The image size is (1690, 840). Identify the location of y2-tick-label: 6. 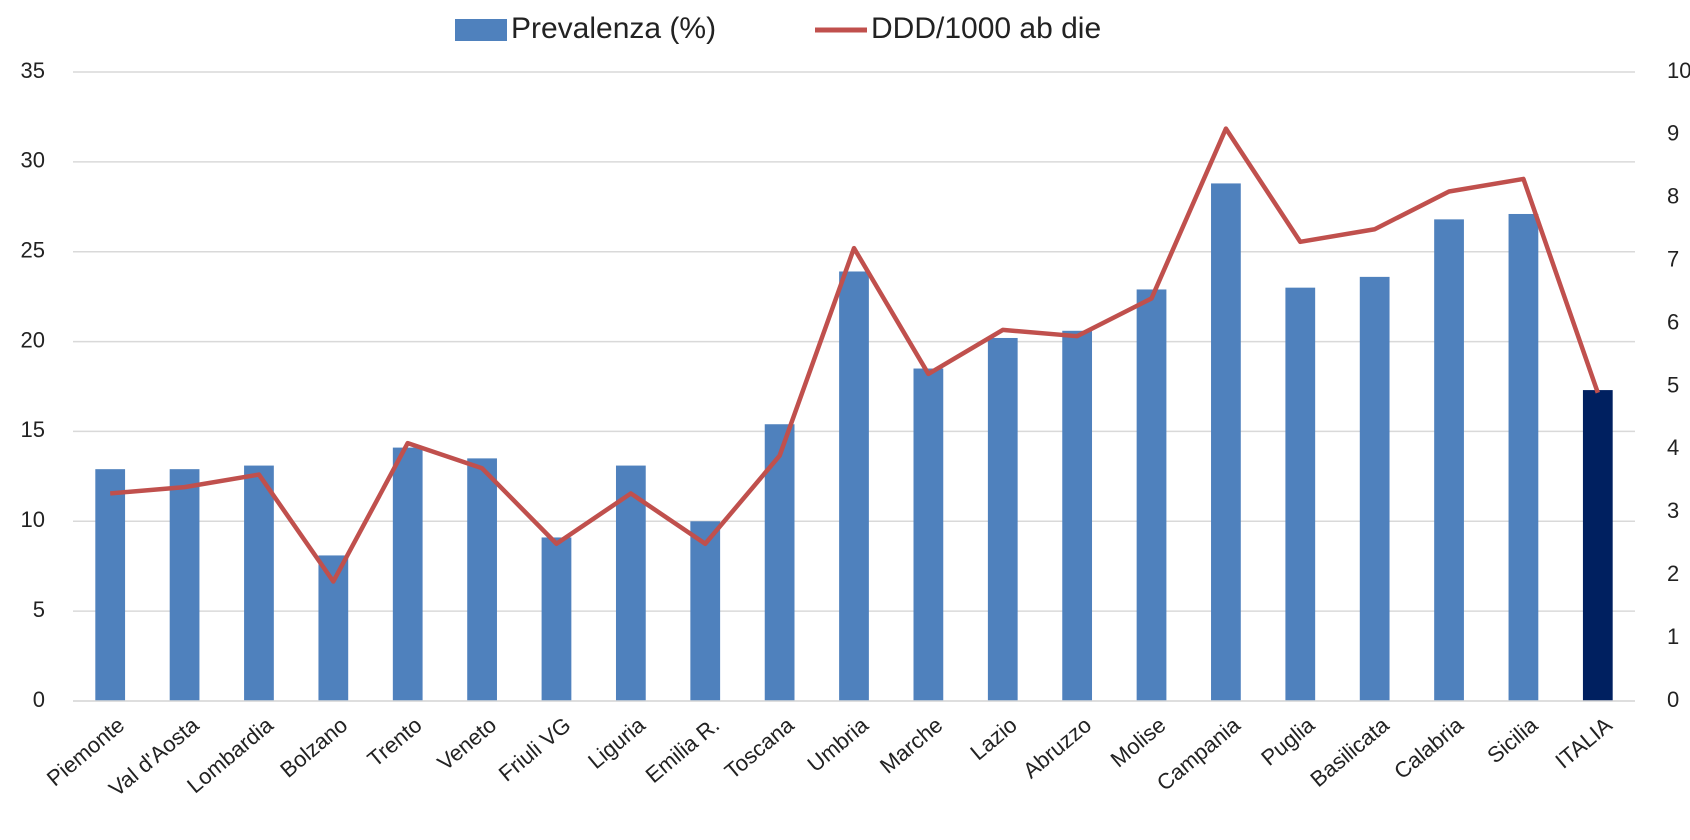
(1673, 321).